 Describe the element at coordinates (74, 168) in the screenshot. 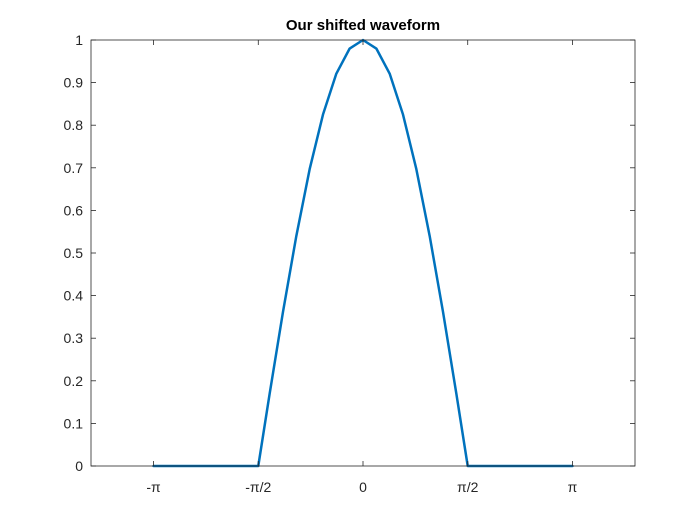

I see `y-tick-label: 0.7` at that location.